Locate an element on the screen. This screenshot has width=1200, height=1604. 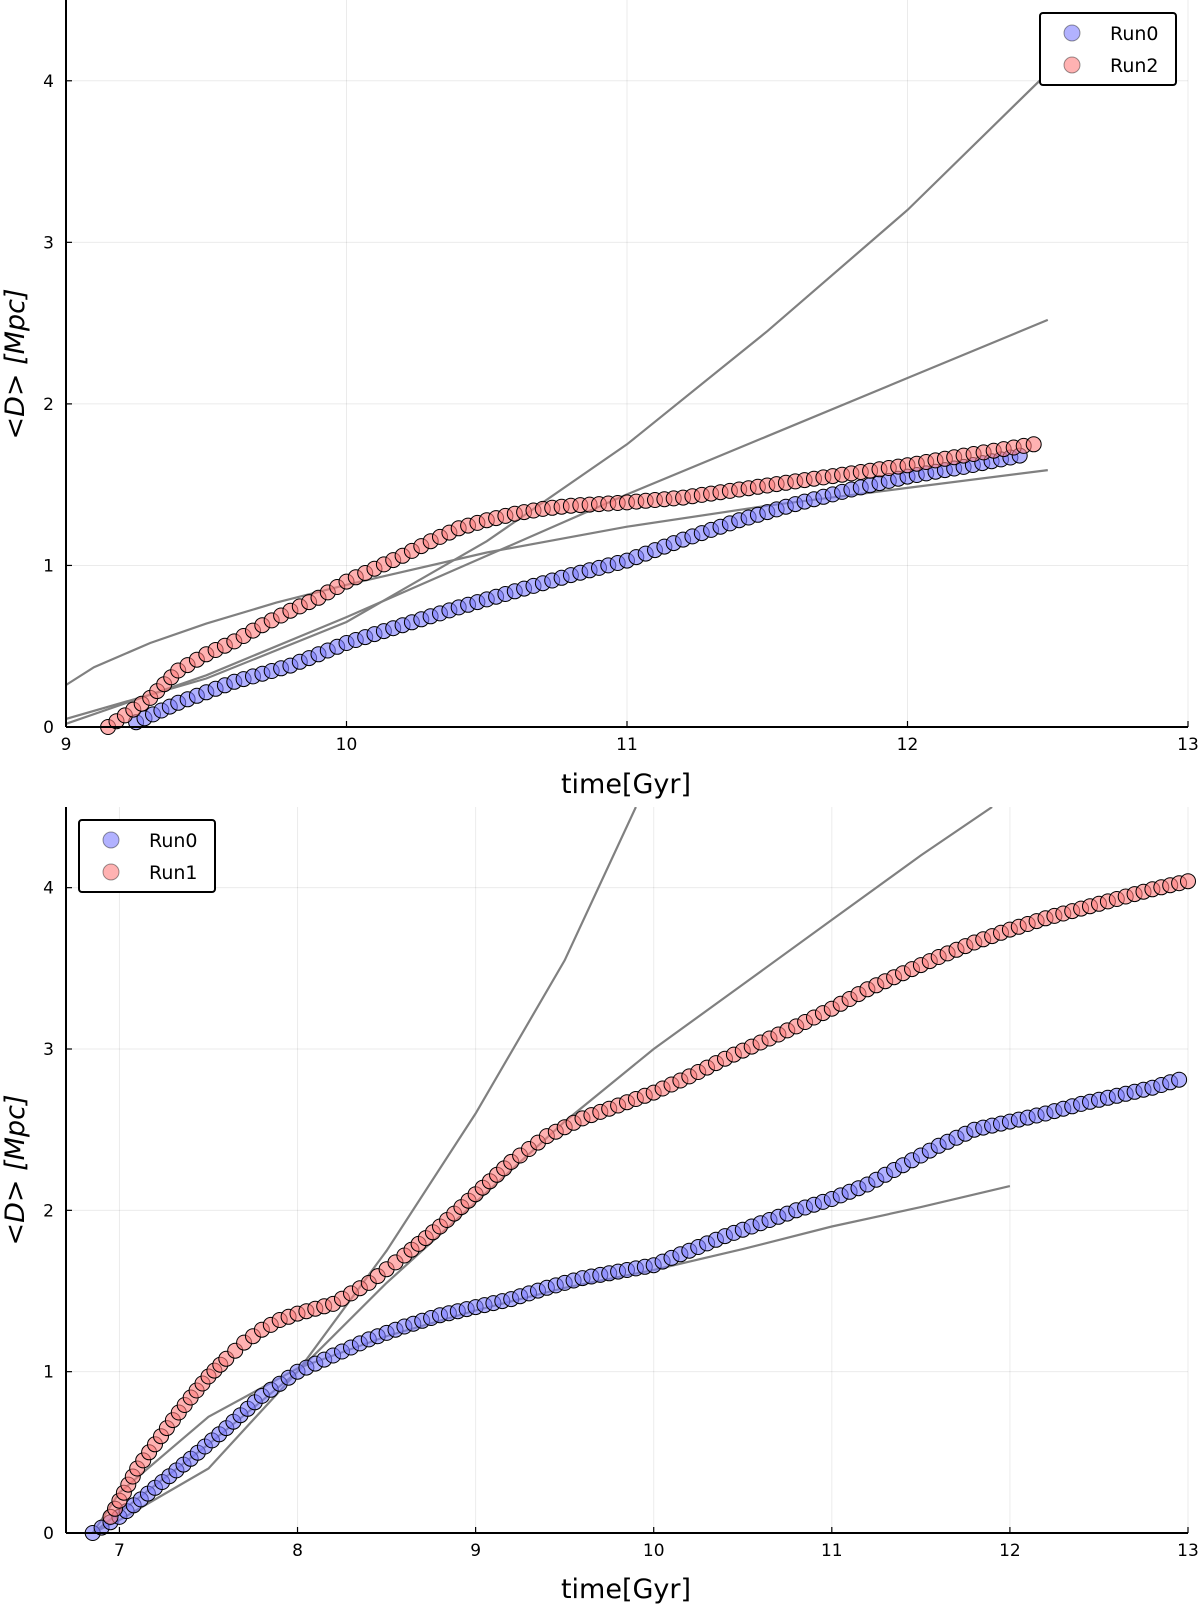
top-y-tick-label: 1 is located at coordinates (48, 566).